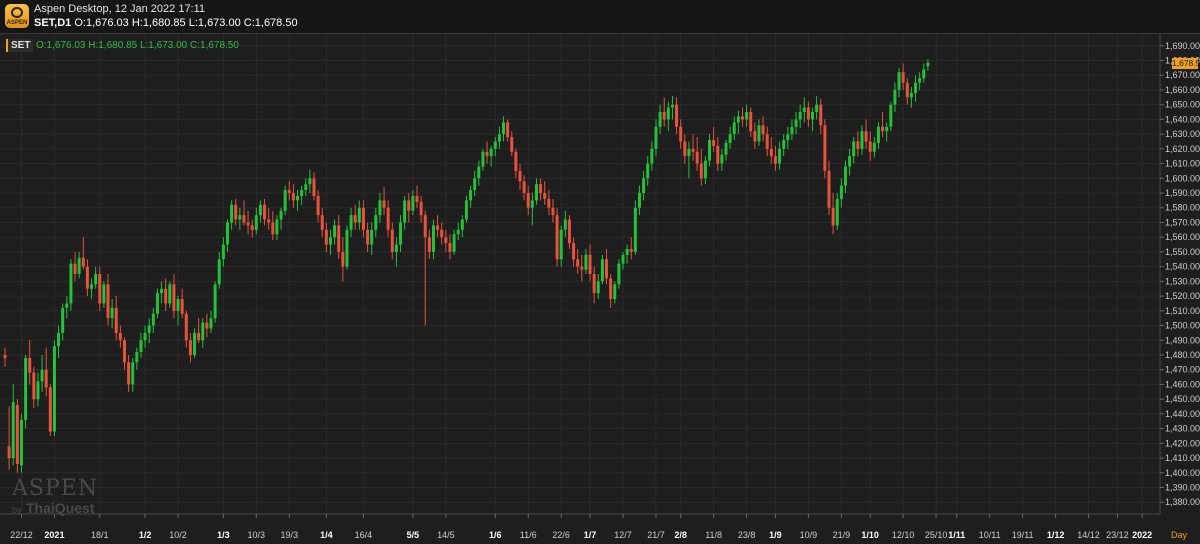 The height and width of the screenshot is (544, 1200). What do you see at coordinates (1088, 535) in the screenshot?
I see `time-tick-label: 14/12` at bounding box center [1088, 535].